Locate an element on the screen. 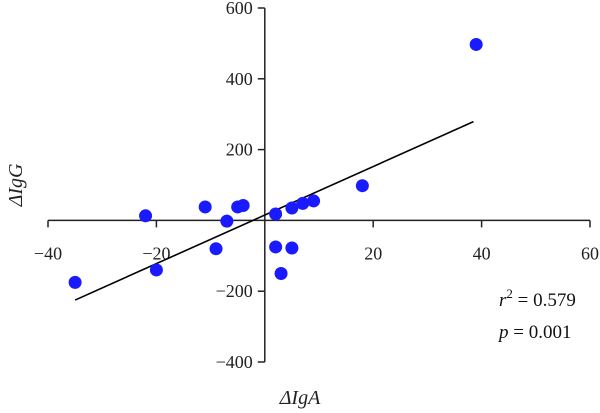  x-axis-title: ΔIgA is located at coordinates (300, 398).